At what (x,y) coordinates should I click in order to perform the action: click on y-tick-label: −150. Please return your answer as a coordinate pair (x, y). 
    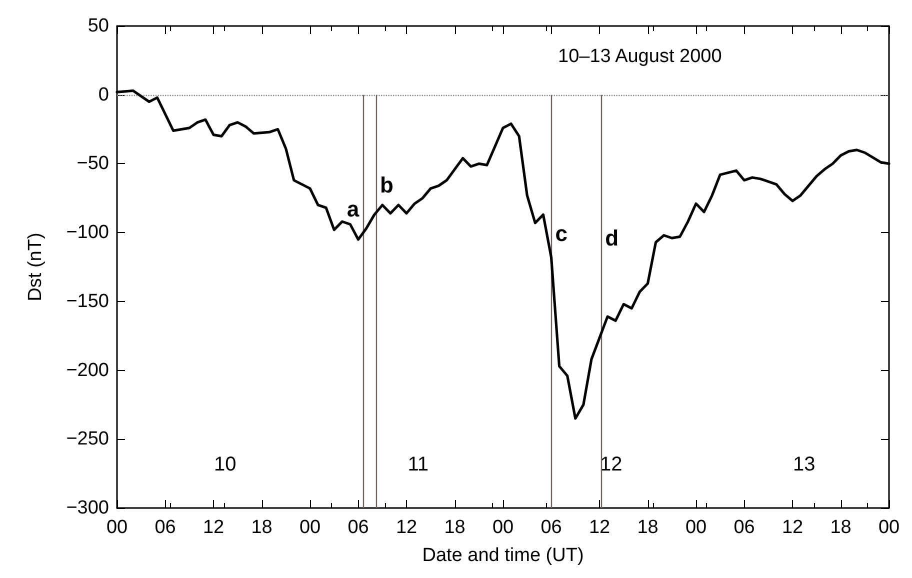
    Looking at the image, I should click on (87, 301).